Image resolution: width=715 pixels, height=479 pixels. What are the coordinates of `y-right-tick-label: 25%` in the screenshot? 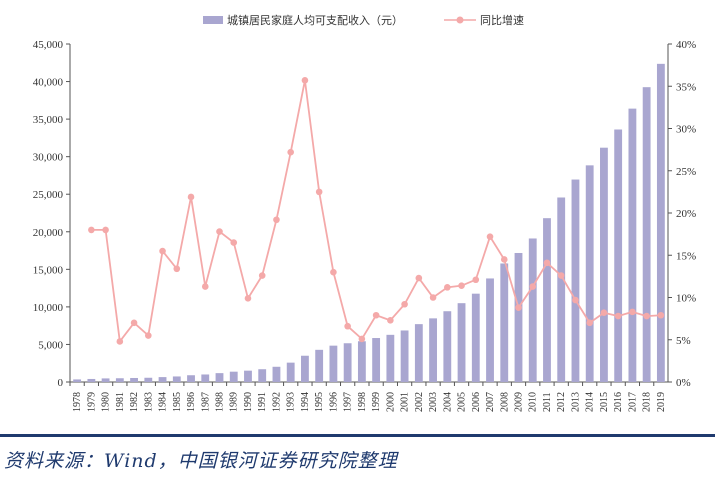 It's located at (686, 172).